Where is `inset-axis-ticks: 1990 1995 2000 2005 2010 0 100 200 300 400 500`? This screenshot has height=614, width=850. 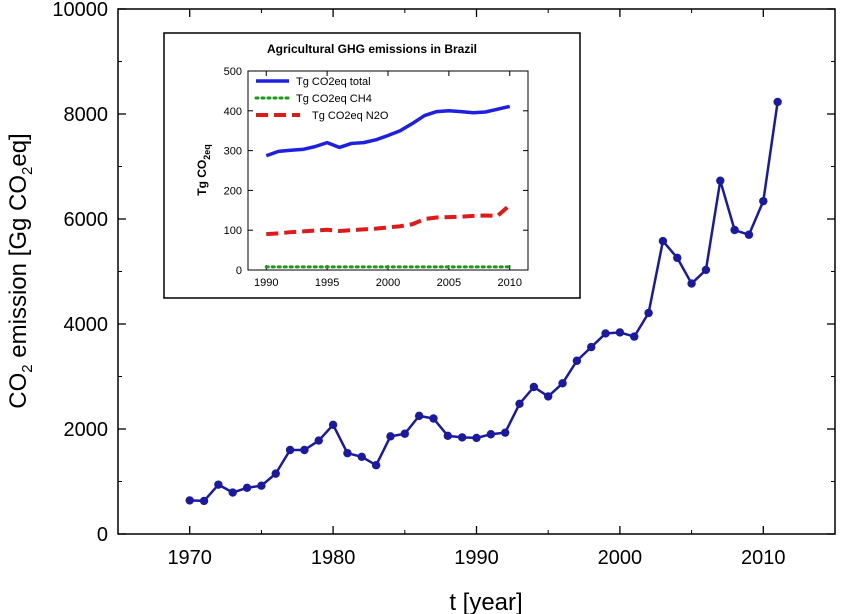 inset-axis-ticks: 1990 1995 2000 2005 2010 0 100 200 300 400 500 is located at coordinates (376, 177).